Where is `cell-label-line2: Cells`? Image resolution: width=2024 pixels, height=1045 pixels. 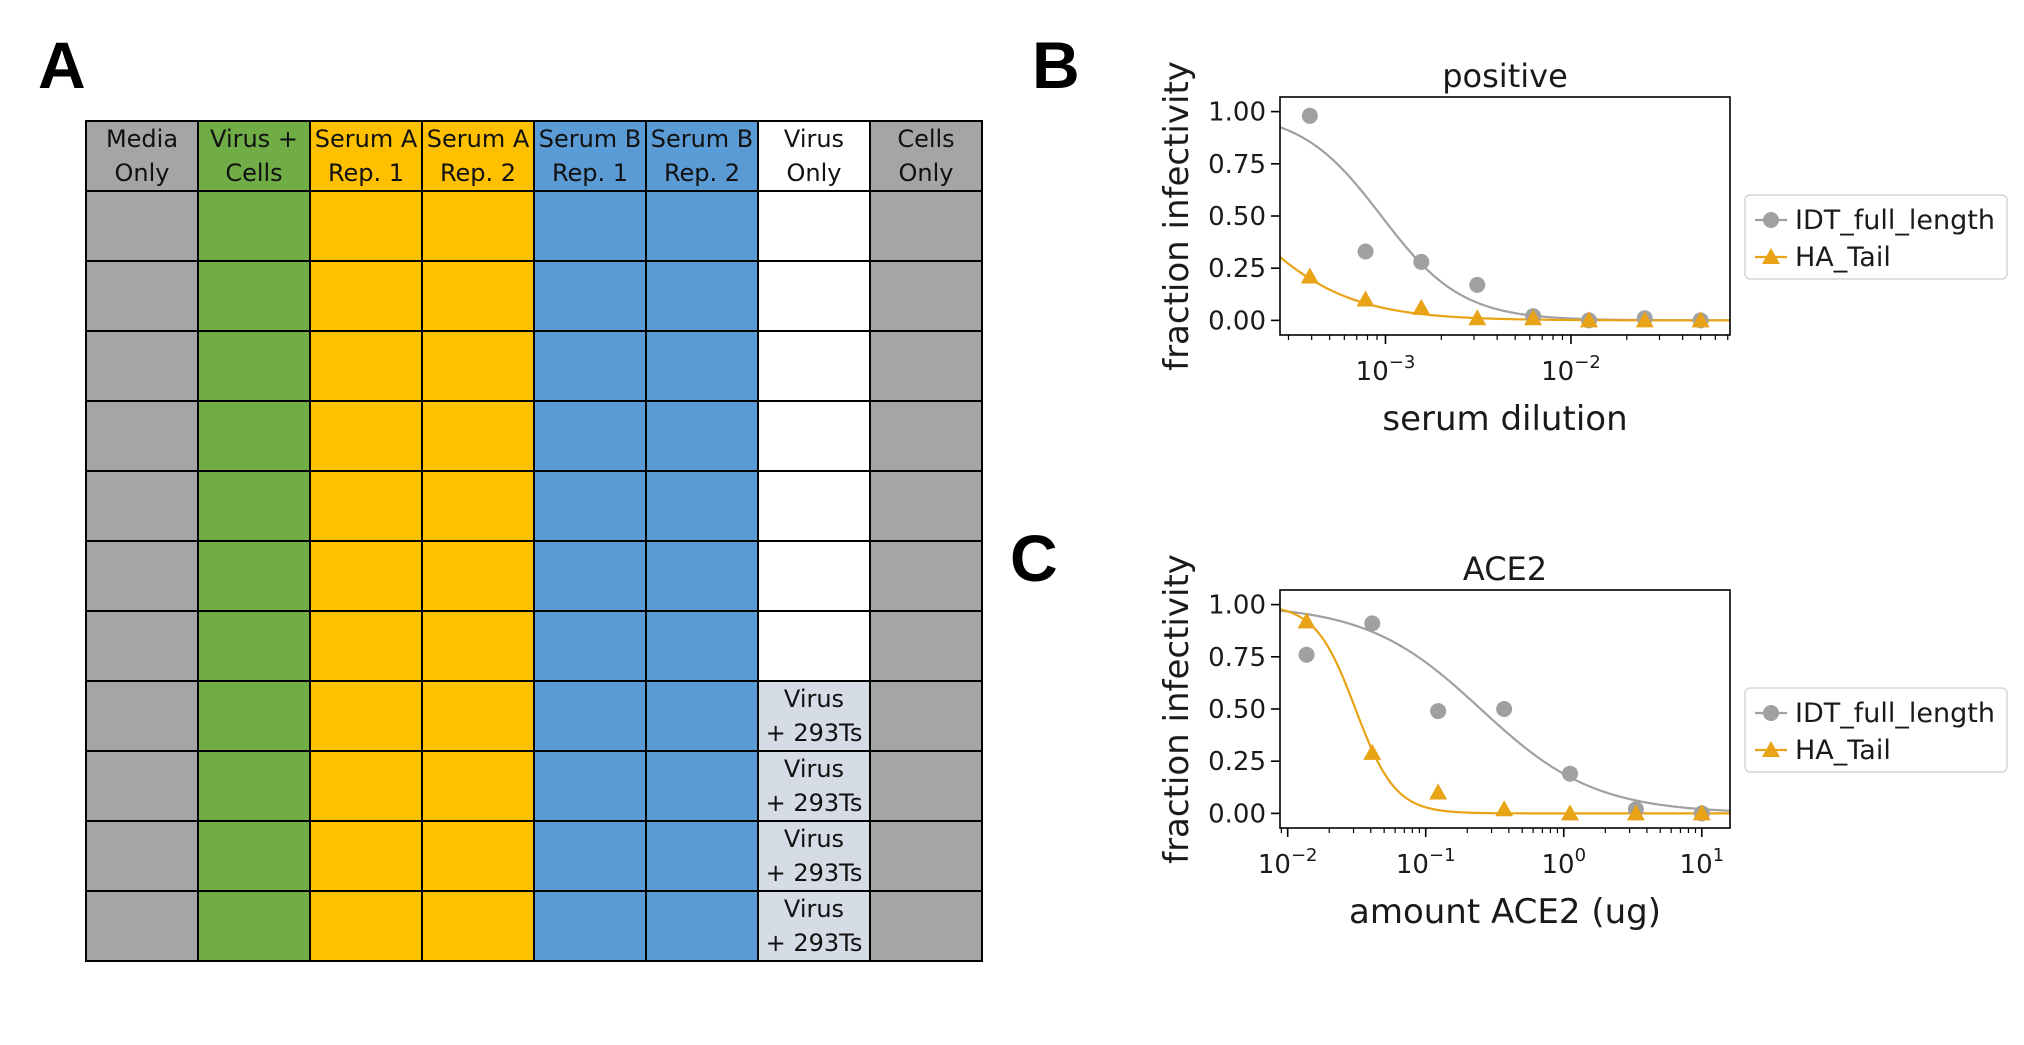 cell-label-line2: Cells is located at coordinates (254, 173).